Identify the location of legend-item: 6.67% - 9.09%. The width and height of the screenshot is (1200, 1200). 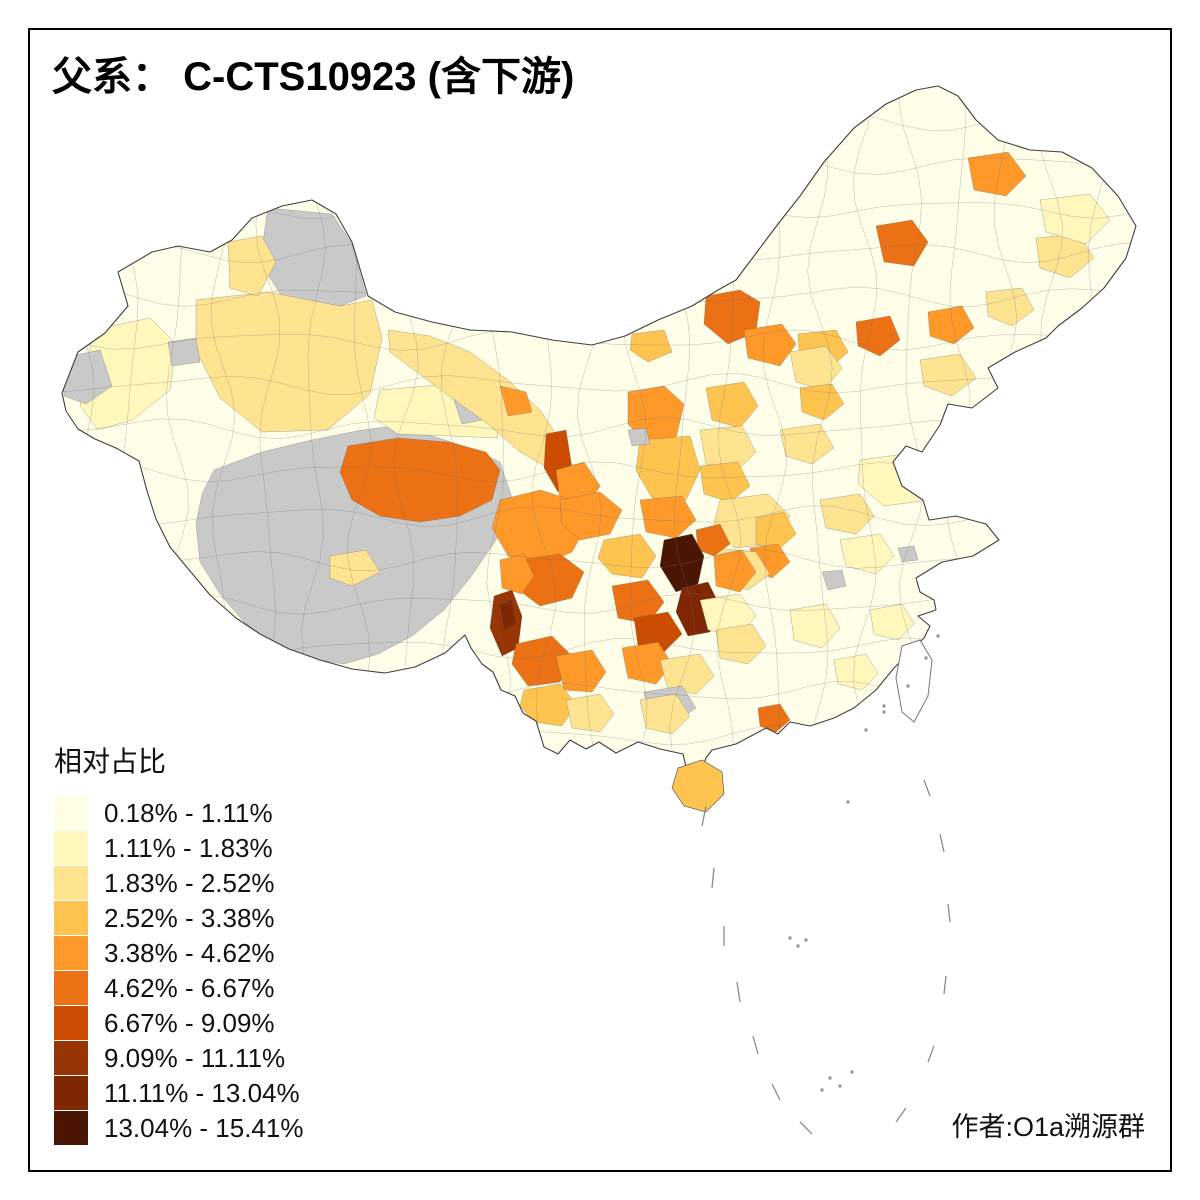
(178, 1023).